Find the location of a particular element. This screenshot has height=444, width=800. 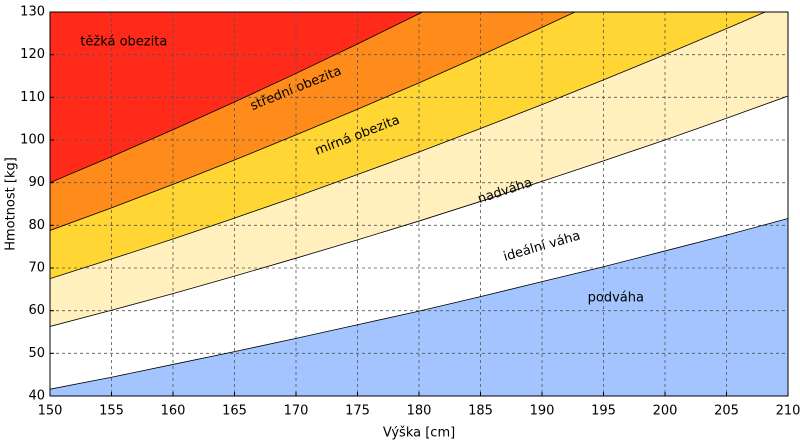

y-tick-label: 110 is located at coordinates (32, 97).